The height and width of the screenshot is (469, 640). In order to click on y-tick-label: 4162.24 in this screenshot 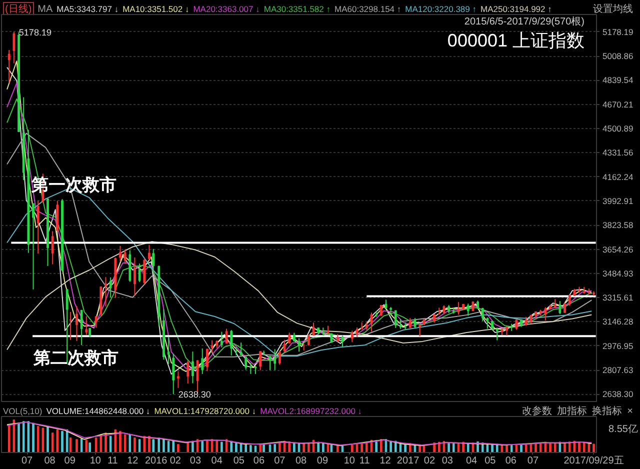, I will do `click(618, 177)`.